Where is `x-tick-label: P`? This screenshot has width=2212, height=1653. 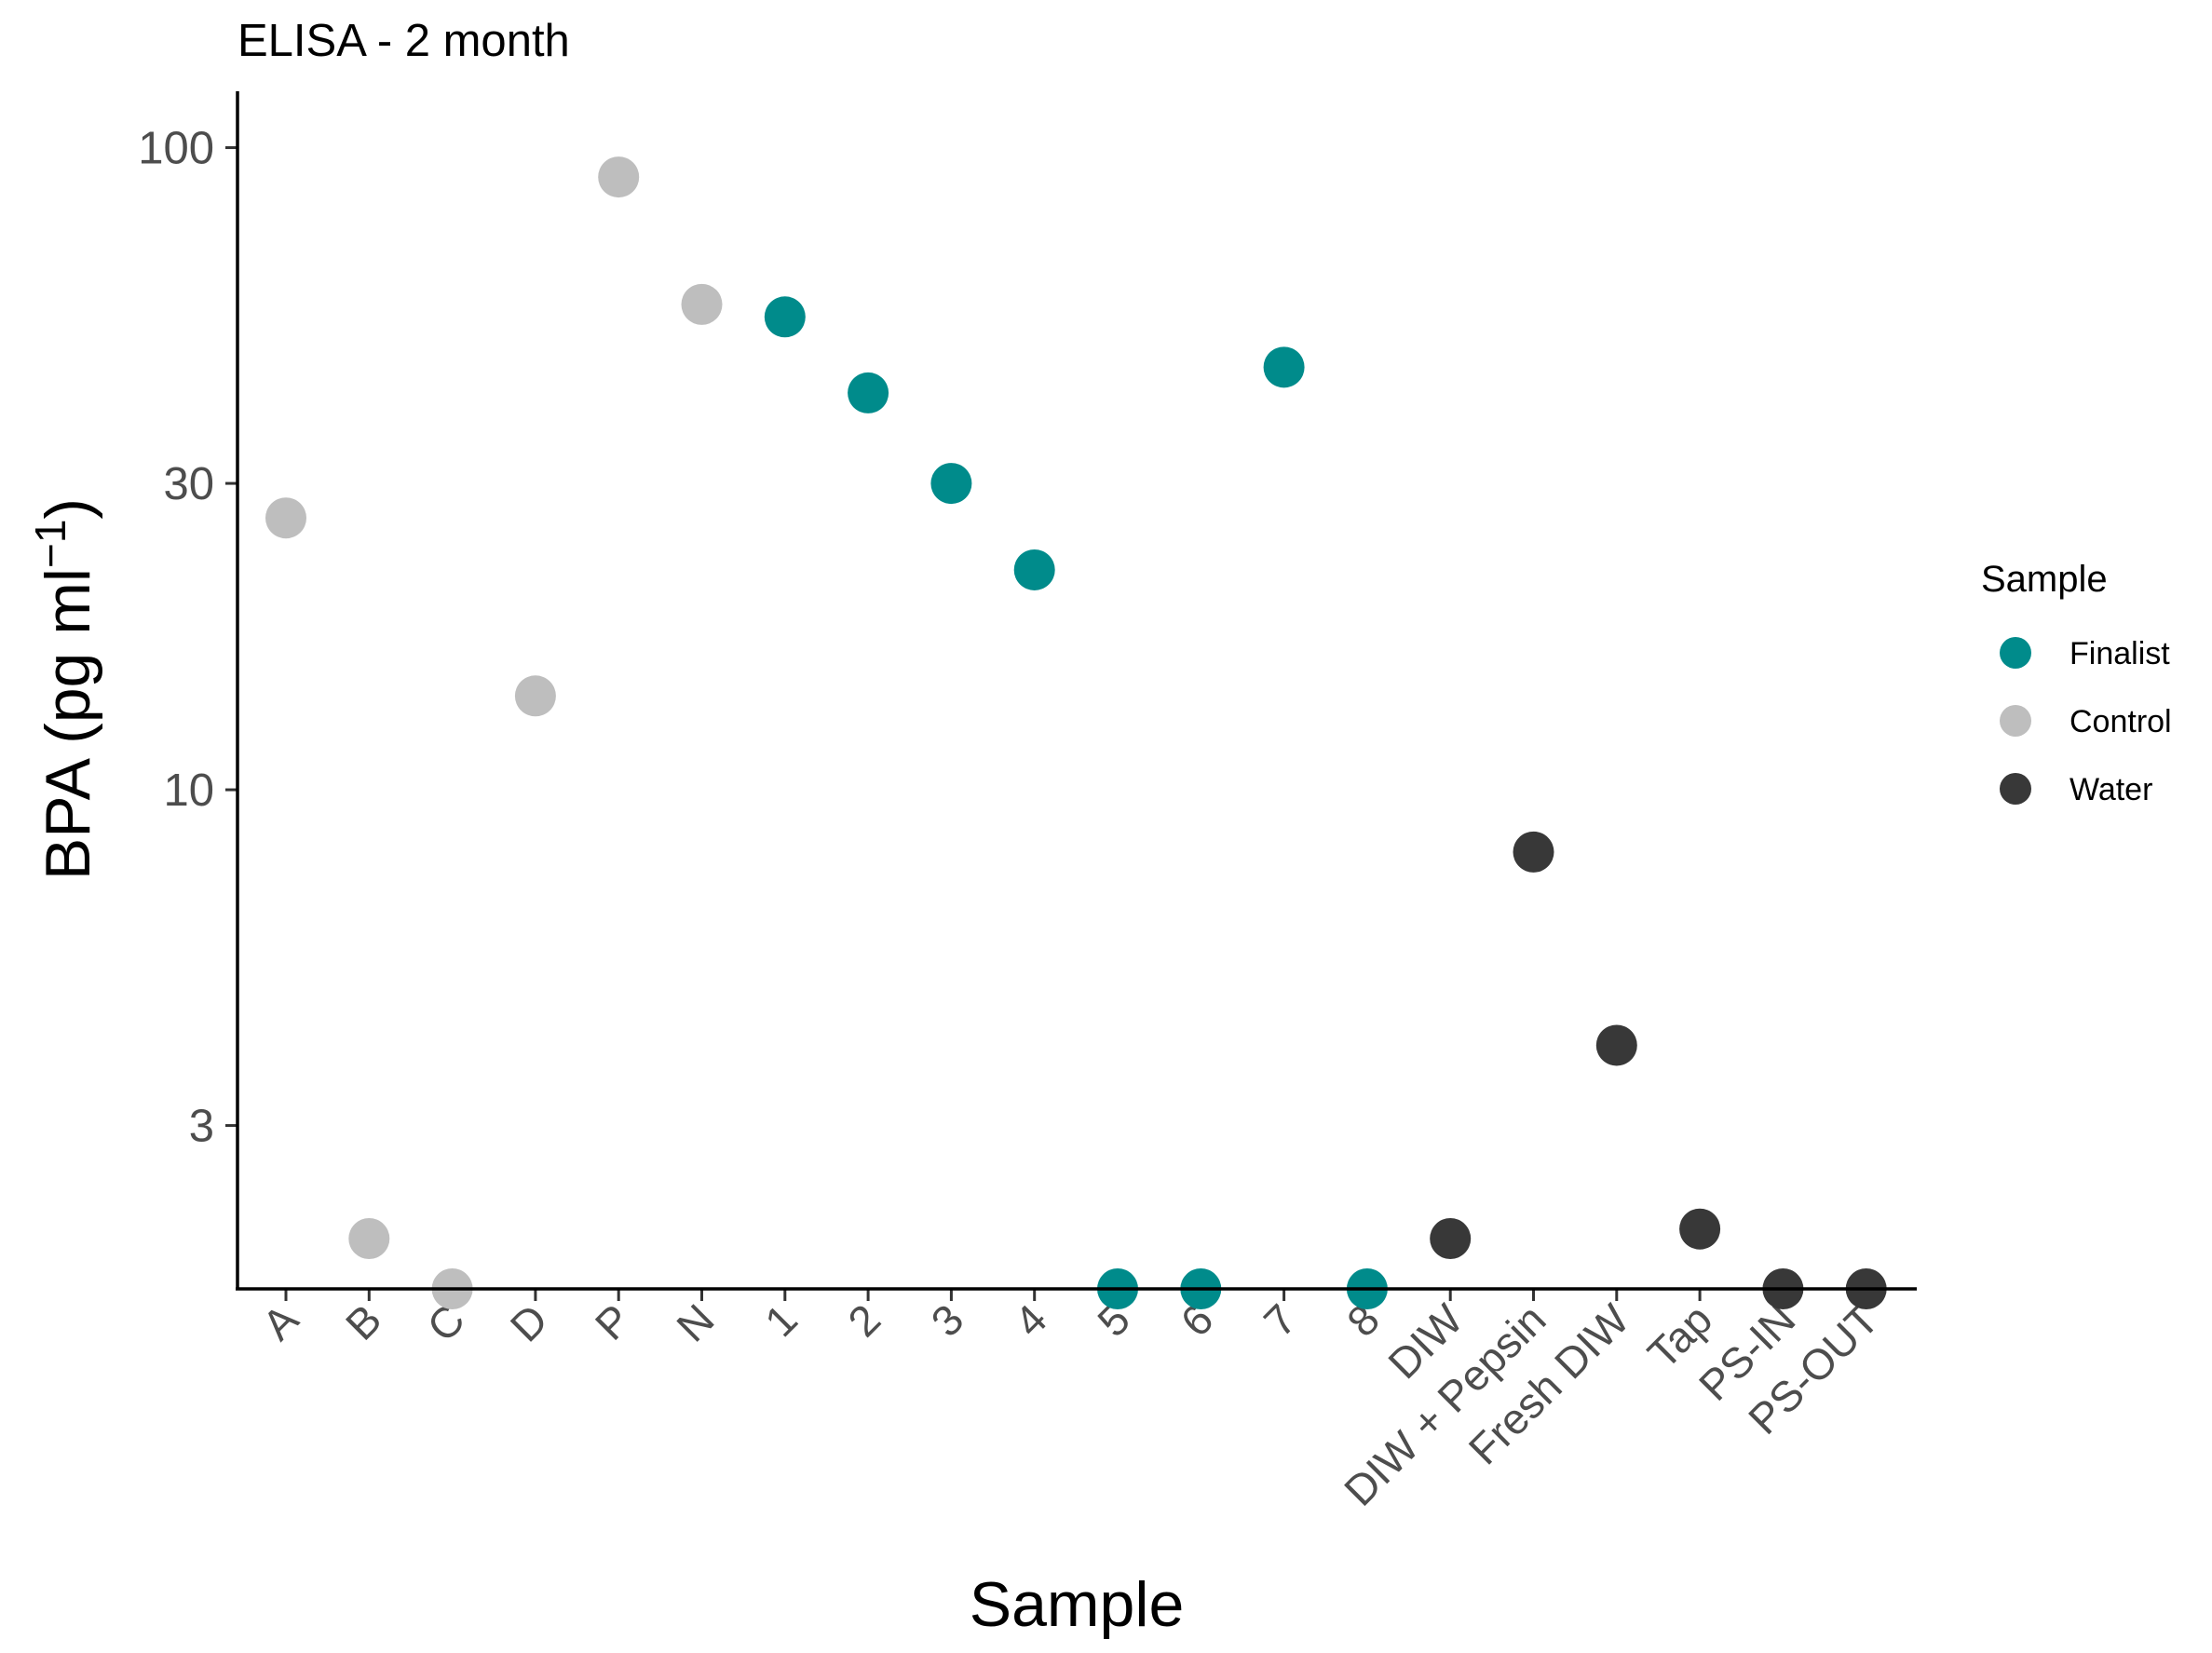
x-tick-label: P is located at coordinates (613, 1321).